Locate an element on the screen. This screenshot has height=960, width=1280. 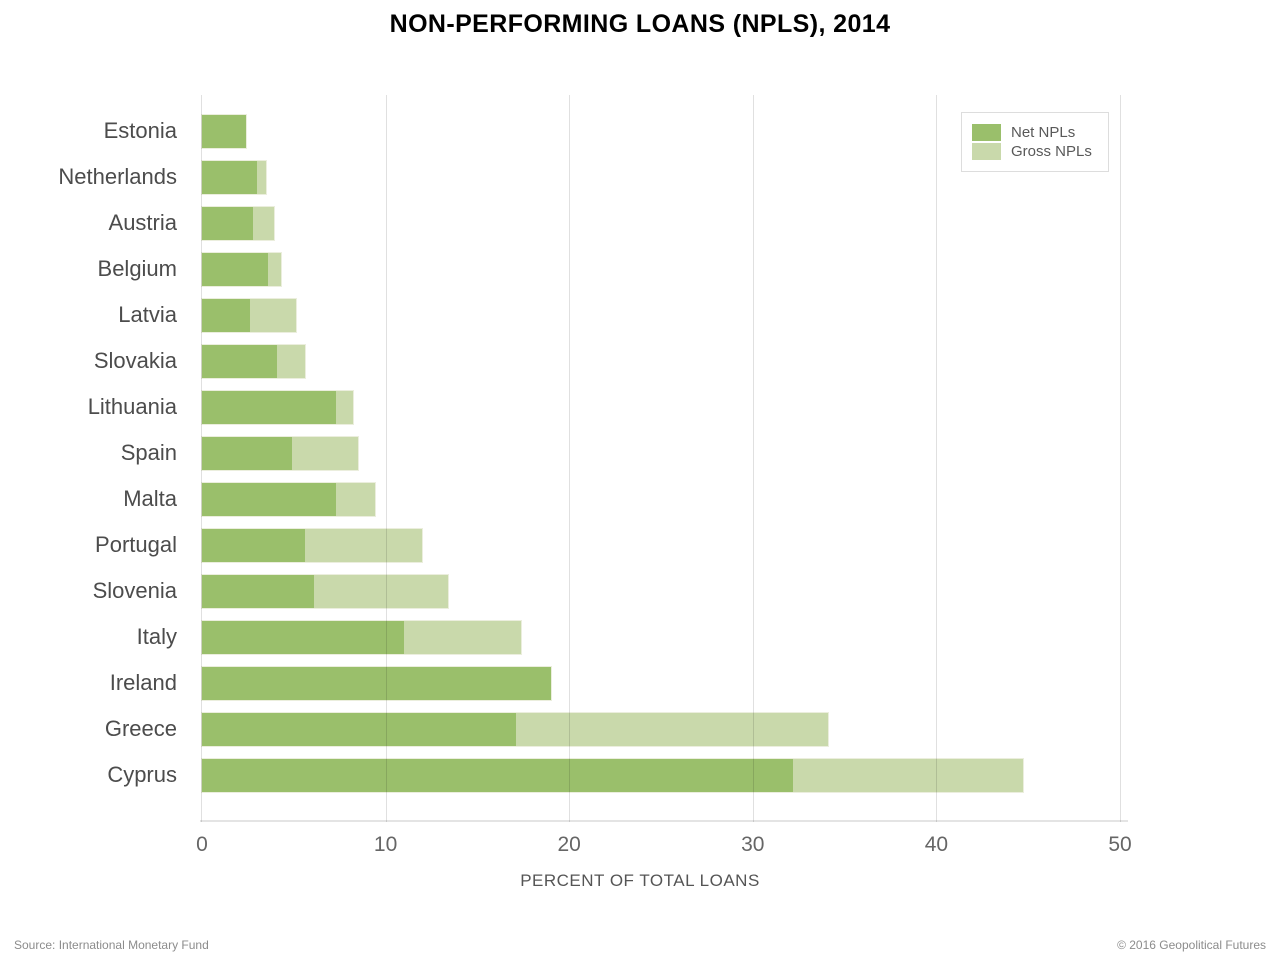
category-label: Slovenia is located at coordinates (134, 590).